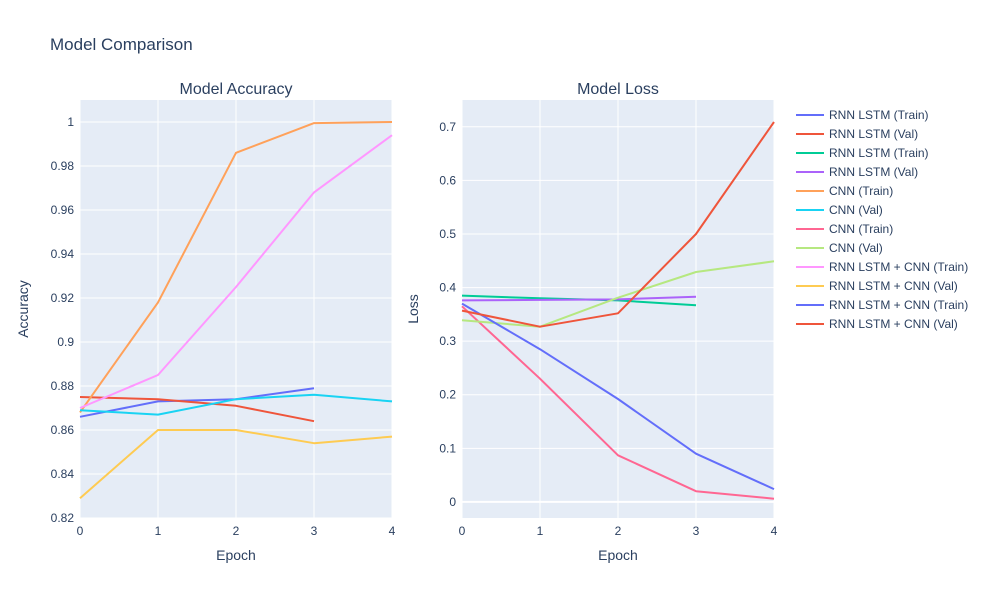 The image size is (1000, 605). Describe the element at coordinates (23, 309) in the screenshot. I see `y-axis-title: Accuracy` at that location.